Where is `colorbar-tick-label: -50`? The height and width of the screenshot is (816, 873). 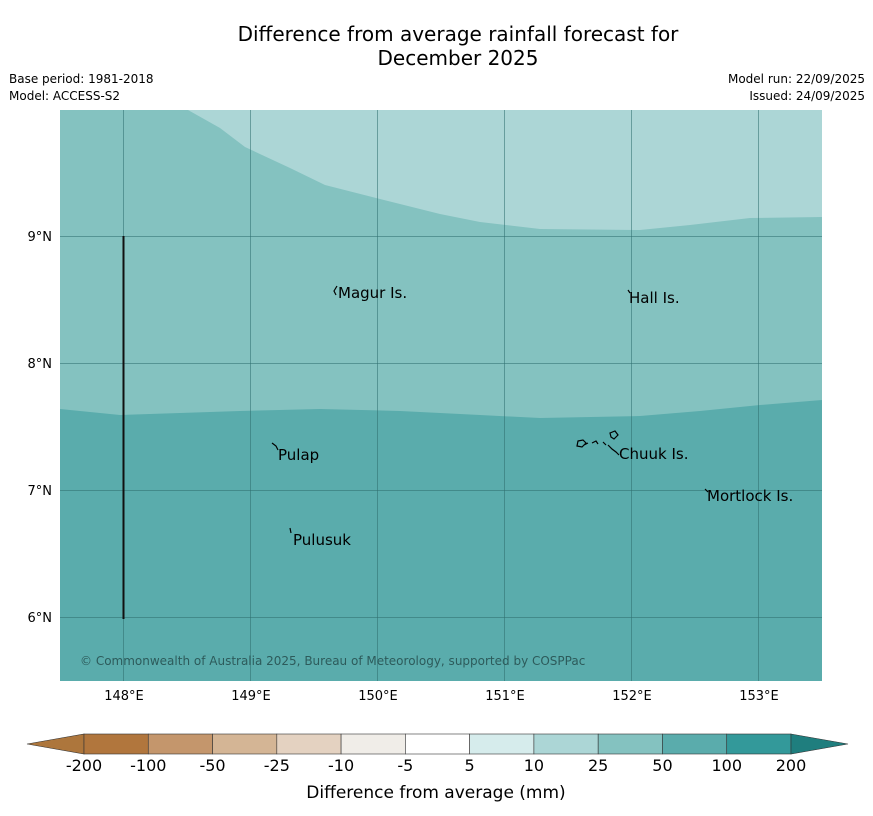
colorbar-tick-label: -50 is located at coordinates (212, 765).